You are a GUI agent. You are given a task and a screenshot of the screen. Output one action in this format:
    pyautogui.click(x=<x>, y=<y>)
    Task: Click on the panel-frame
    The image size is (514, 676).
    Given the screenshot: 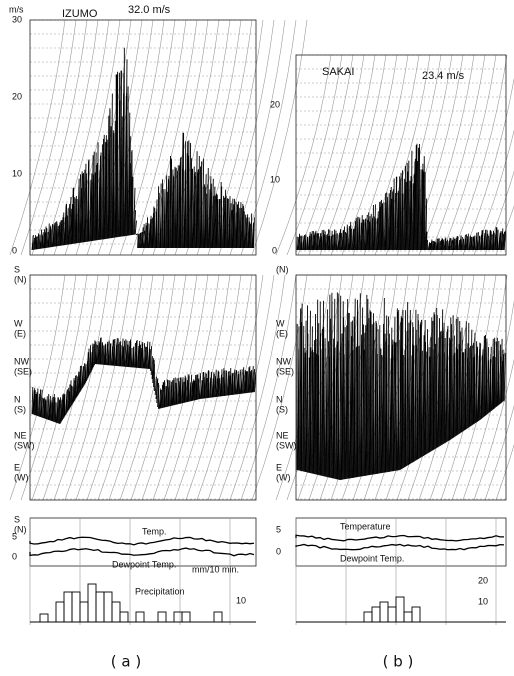 What is the action you would take?
    pyautogui.click(x=143, y=387)
    